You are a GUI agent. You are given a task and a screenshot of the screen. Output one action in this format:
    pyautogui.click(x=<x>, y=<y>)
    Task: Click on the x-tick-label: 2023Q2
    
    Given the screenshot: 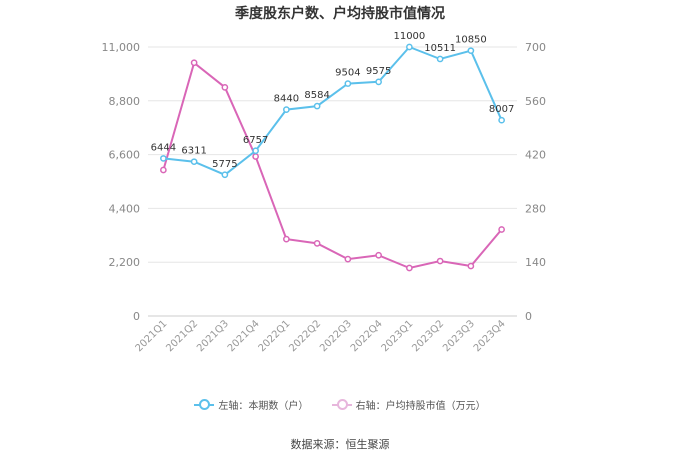 What is the action you would take?
    pyautogui.click(x=428, y=336)
    